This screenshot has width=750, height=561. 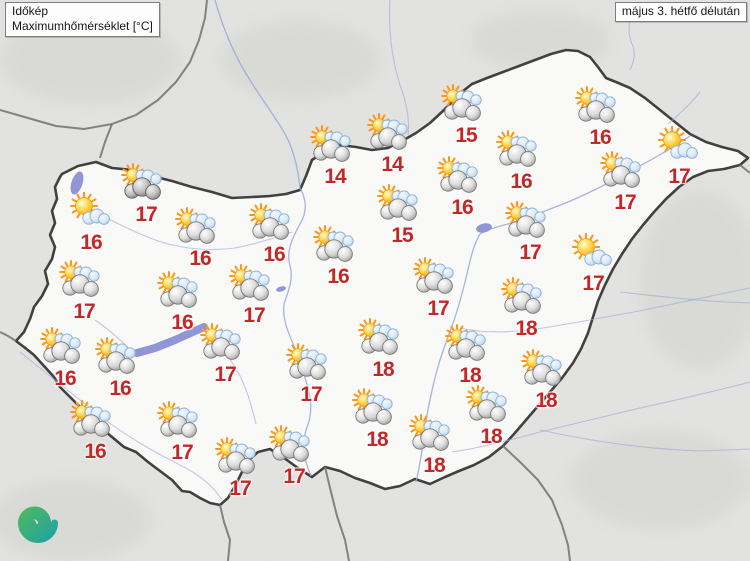 What do you see at coordinates (30, 11) in the screenshot?
I see `app-title: Időkép` at bounding box center [30, 11].